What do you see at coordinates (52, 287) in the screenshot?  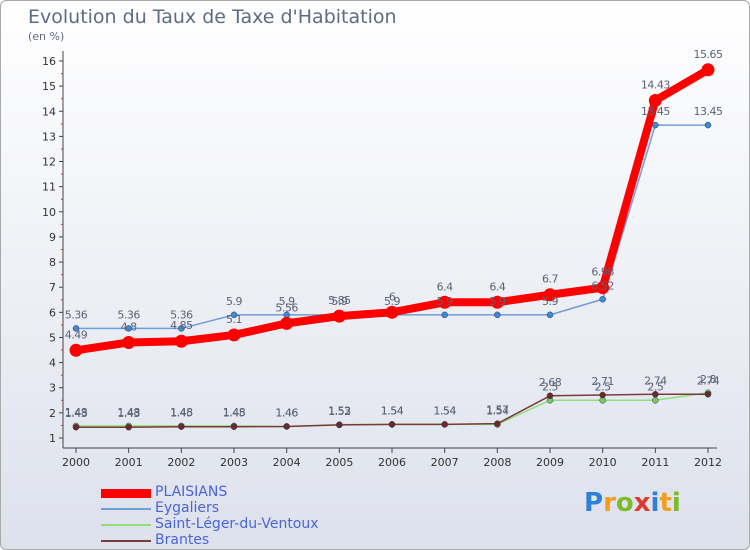 I see `y-tick-label: 7` at bounding box center [52, 287].